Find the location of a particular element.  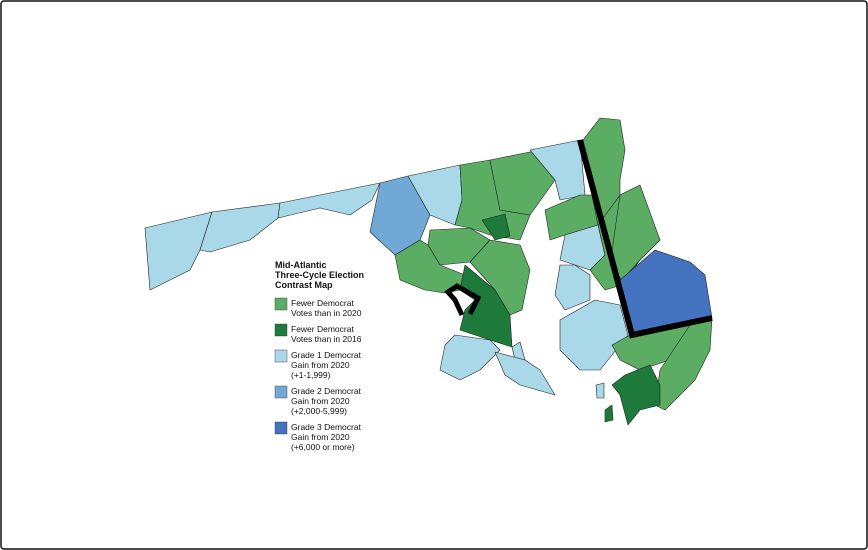

legend-label: Votes than in 2016 is located at coordinates (326, 339).